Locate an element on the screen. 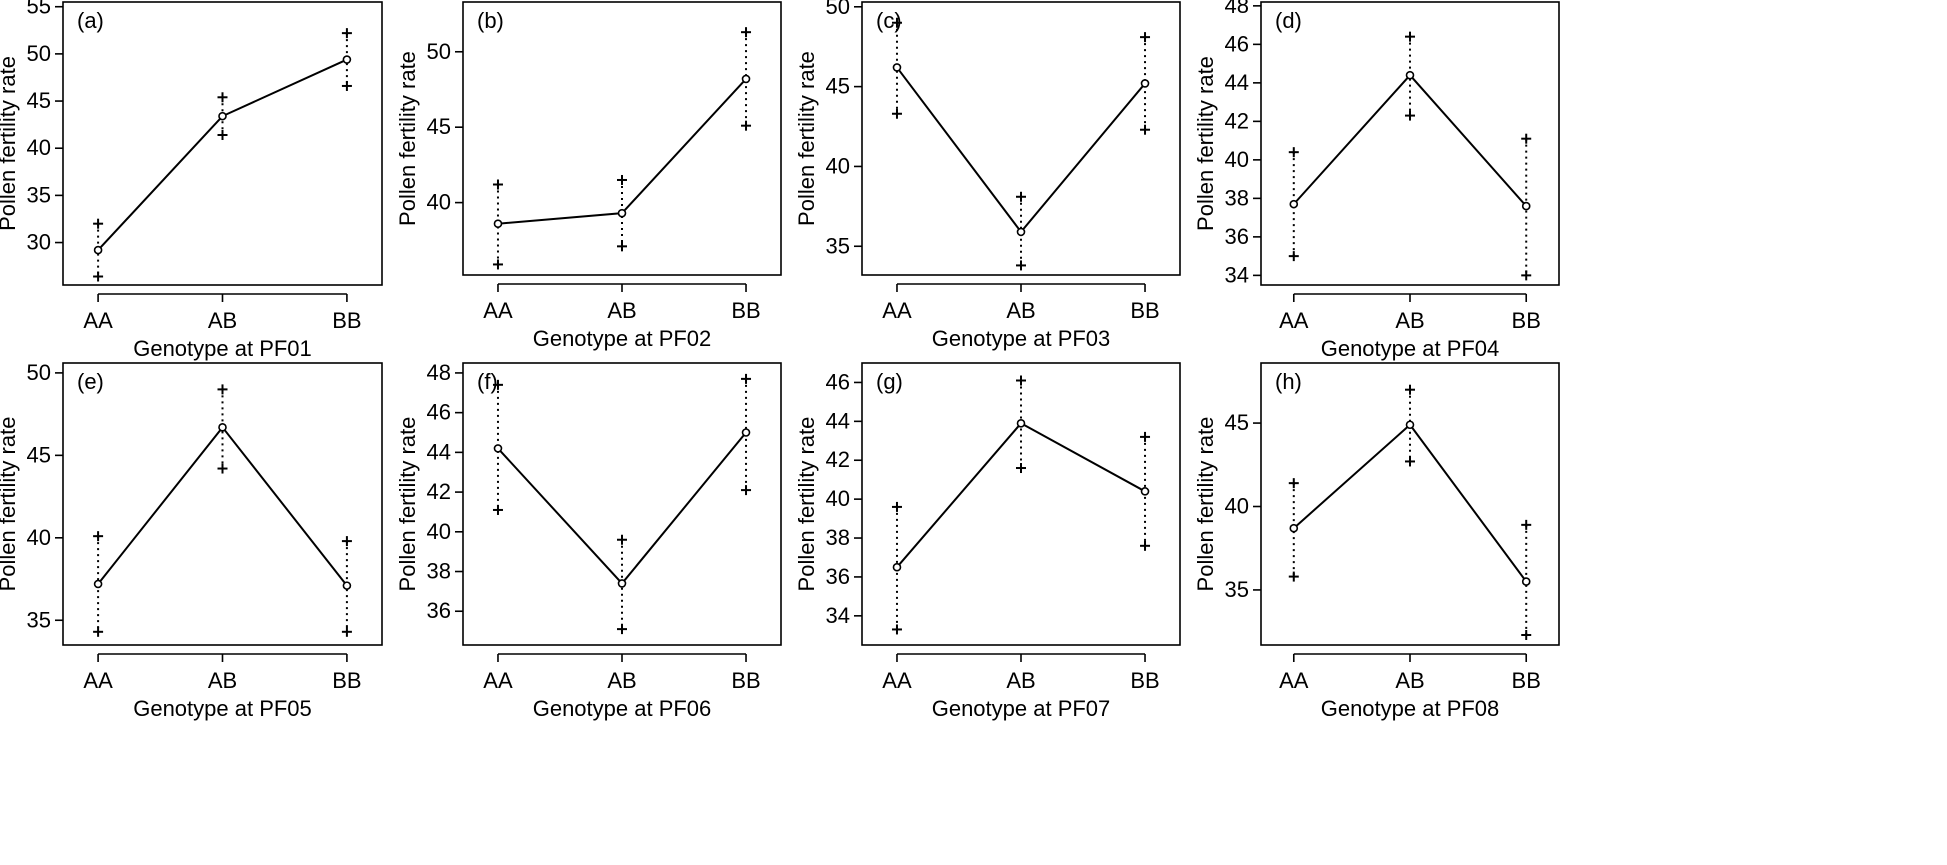 The image size is (1947, 865). y-tick-label: 42 is located at coordinates (838, 459).